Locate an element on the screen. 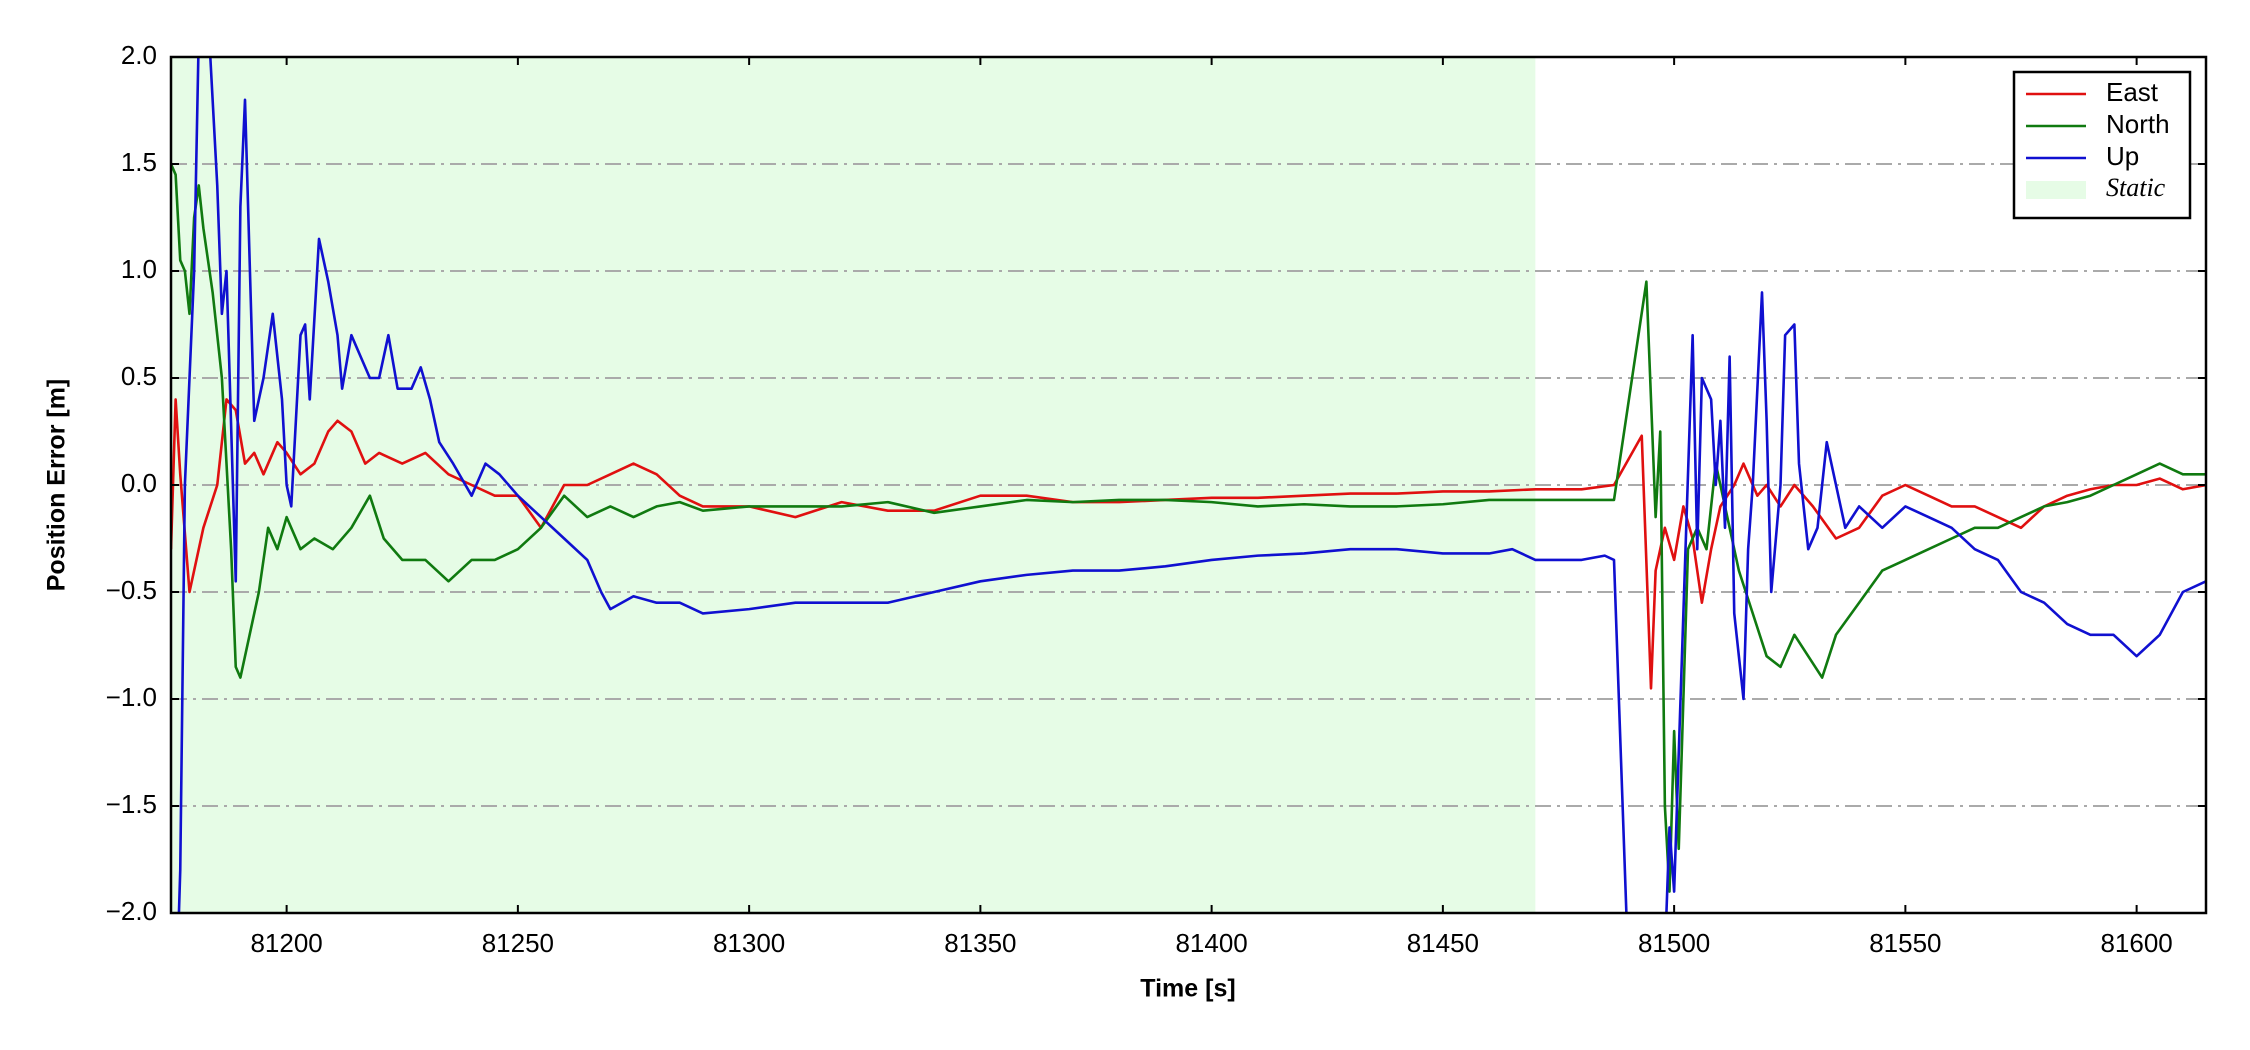 The height and width of the screenshot is (1050, 2250). legend-label: East is located at coordinates (2132, 92).